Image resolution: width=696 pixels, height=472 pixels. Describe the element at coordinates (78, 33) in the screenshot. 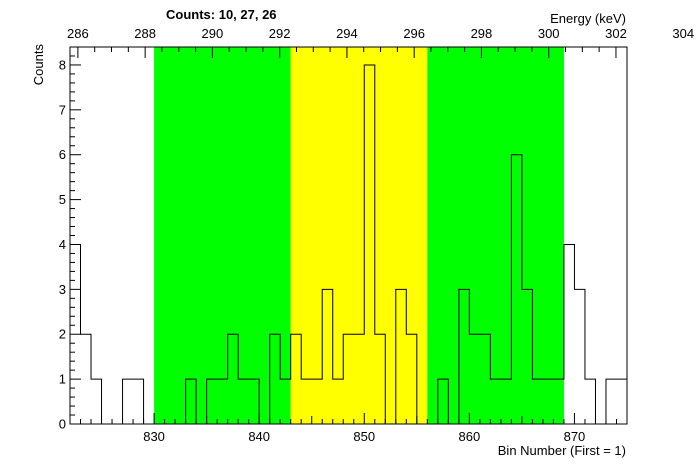

I see `energy-tick-label: 286` at that location.